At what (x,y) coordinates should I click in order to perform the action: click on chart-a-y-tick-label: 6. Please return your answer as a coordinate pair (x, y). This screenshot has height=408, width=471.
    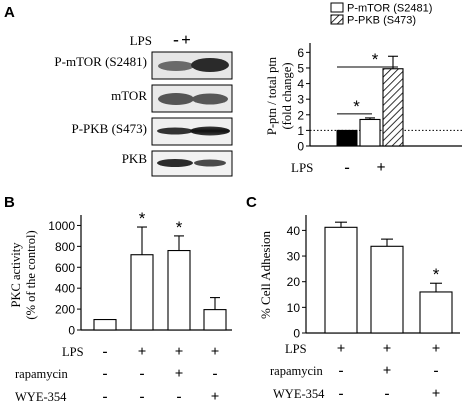
    Looking at the image, I should click on (300, 53).